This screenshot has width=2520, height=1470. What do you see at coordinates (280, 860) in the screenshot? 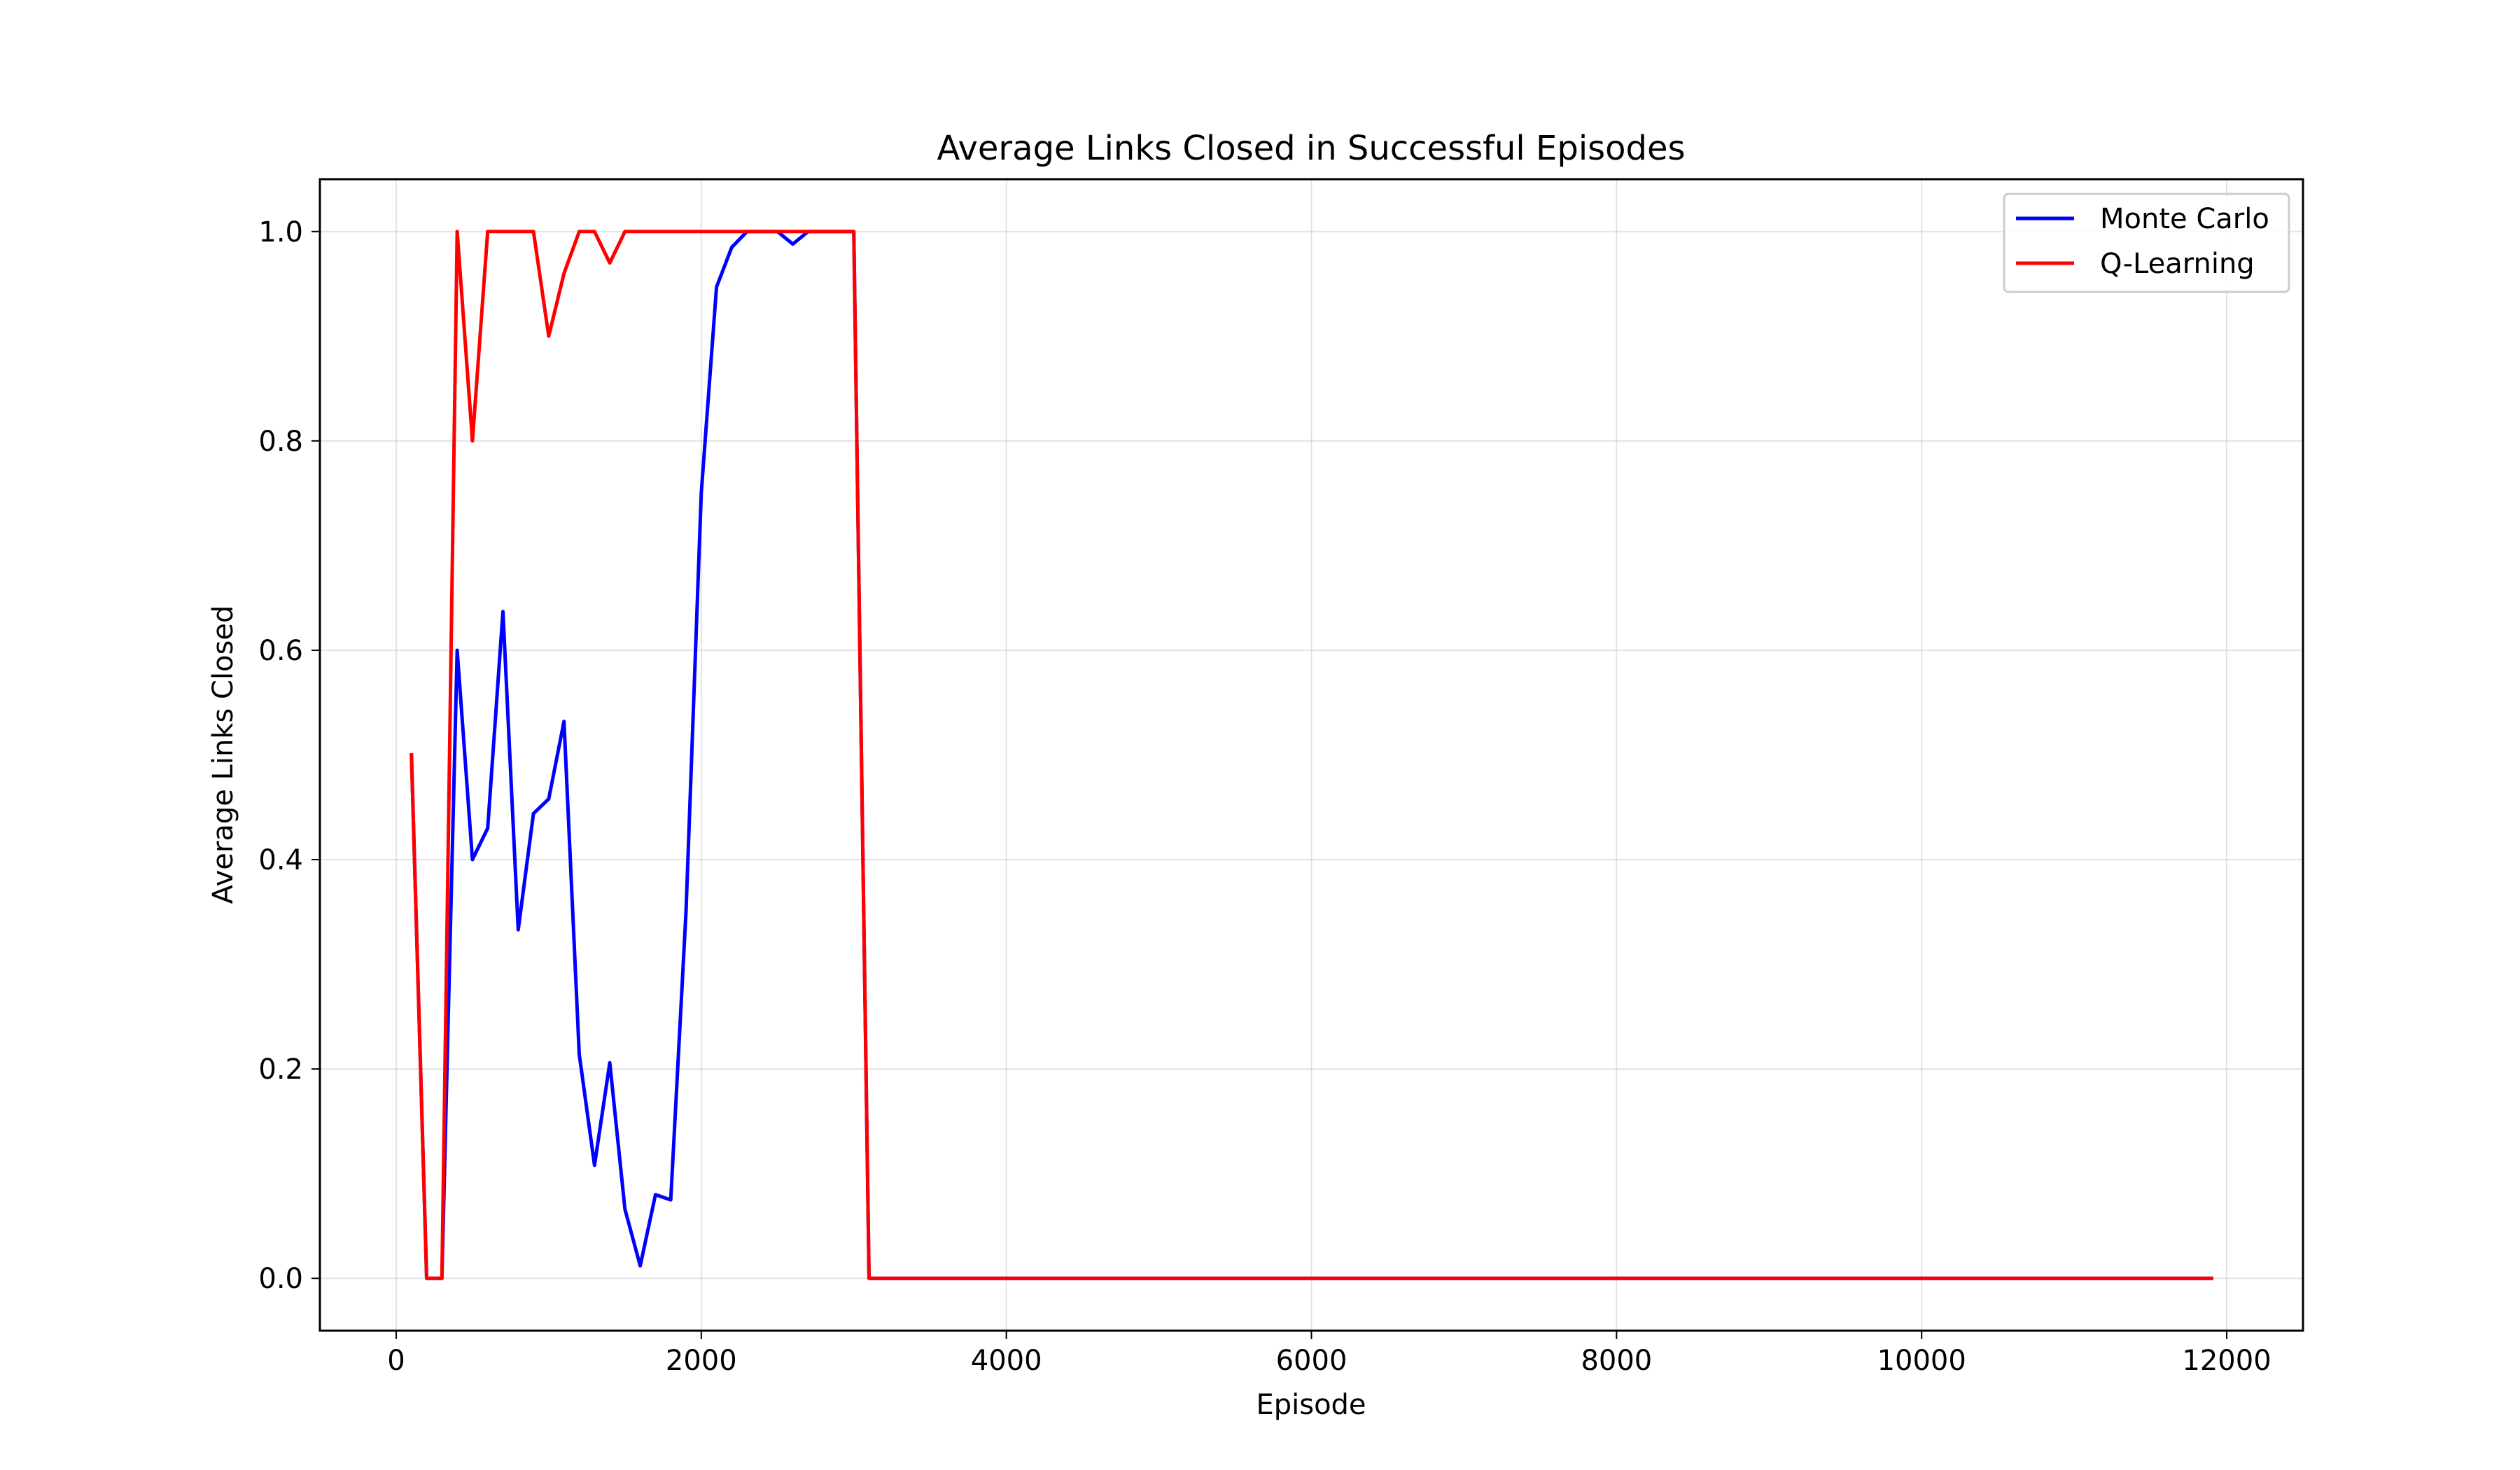
I see `y-tick-label: 0.4` at bounding box center [280, 860].